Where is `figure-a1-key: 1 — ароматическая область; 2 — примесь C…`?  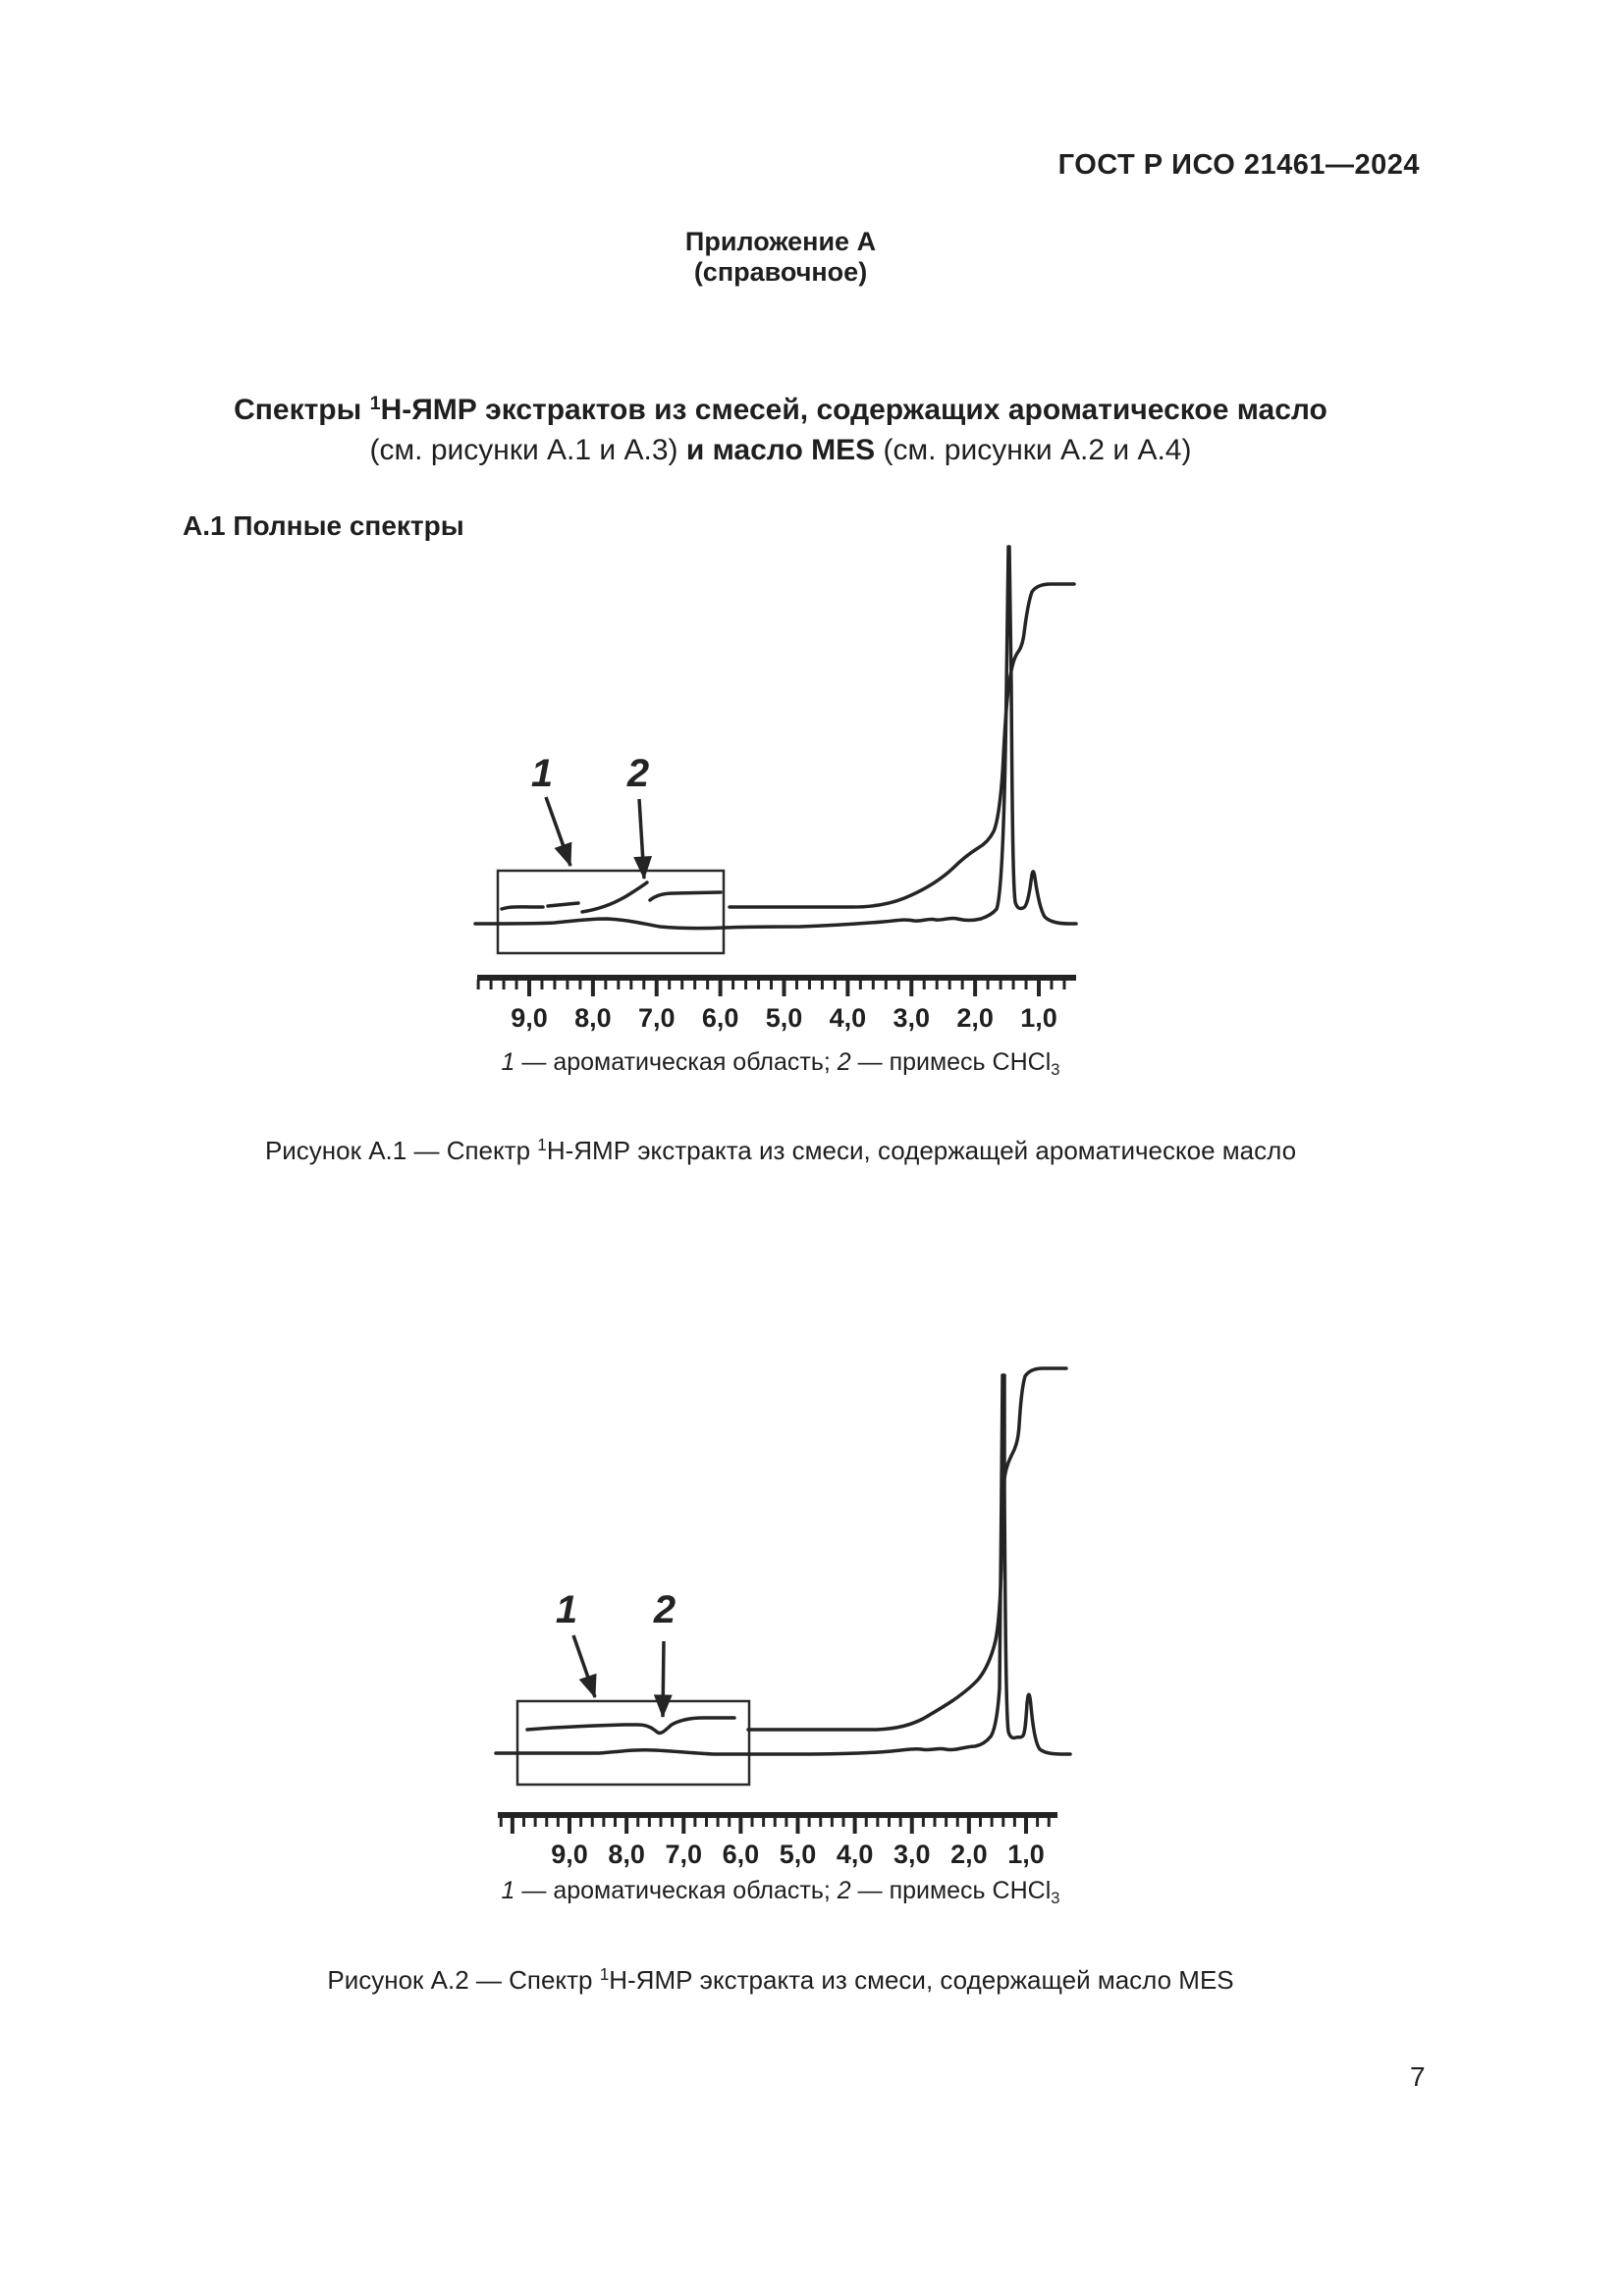 figure-a1-key: 1 — ароматическая область; 2 — примесь C… is located at coordinates (780, 1064).